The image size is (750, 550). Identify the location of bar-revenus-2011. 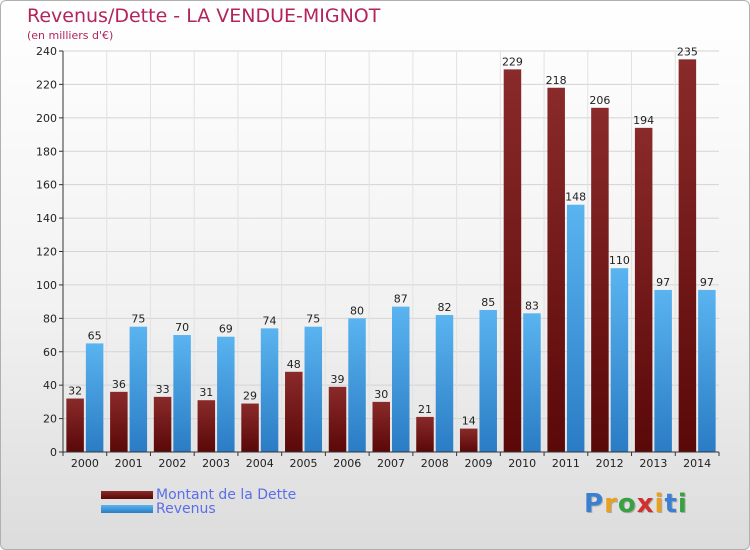
(575, 328).